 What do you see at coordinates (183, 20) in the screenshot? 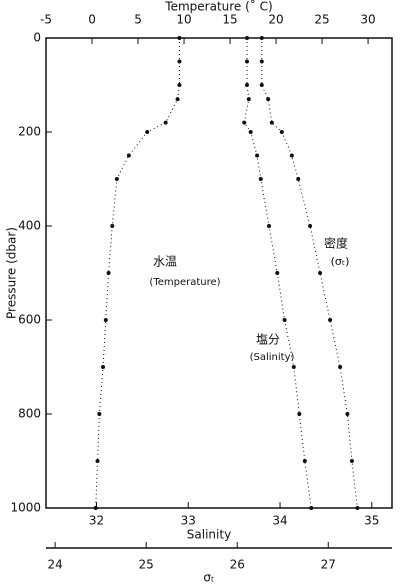
I see `x-tick-label: 10` at bounding box center [183, 20].